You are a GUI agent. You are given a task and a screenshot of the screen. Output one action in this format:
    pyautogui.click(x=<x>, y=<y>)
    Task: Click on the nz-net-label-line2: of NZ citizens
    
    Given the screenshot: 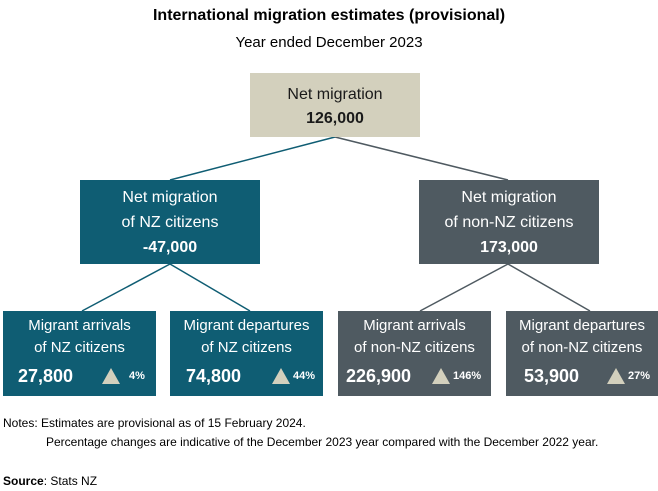 What is the action you would take?
    pyautogui.click(x=170, y=222)
    